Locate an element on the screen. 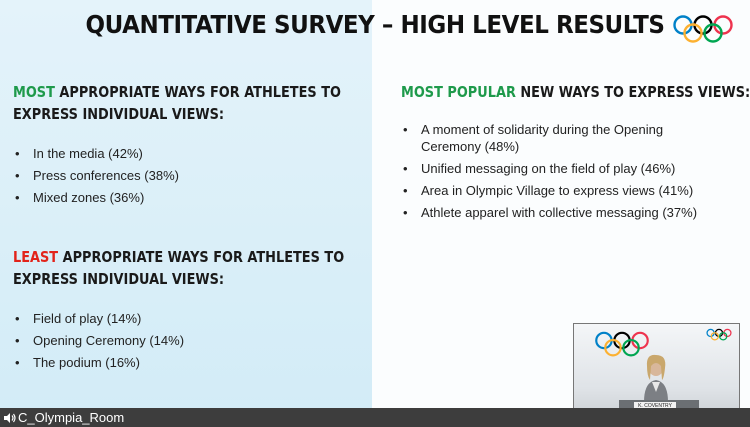 This screenshot has width=750, height=427. most-appropriate-heading-line2: EXPRESS INDIVIDUAL VIEWS: is located at coordinates (119, 114).